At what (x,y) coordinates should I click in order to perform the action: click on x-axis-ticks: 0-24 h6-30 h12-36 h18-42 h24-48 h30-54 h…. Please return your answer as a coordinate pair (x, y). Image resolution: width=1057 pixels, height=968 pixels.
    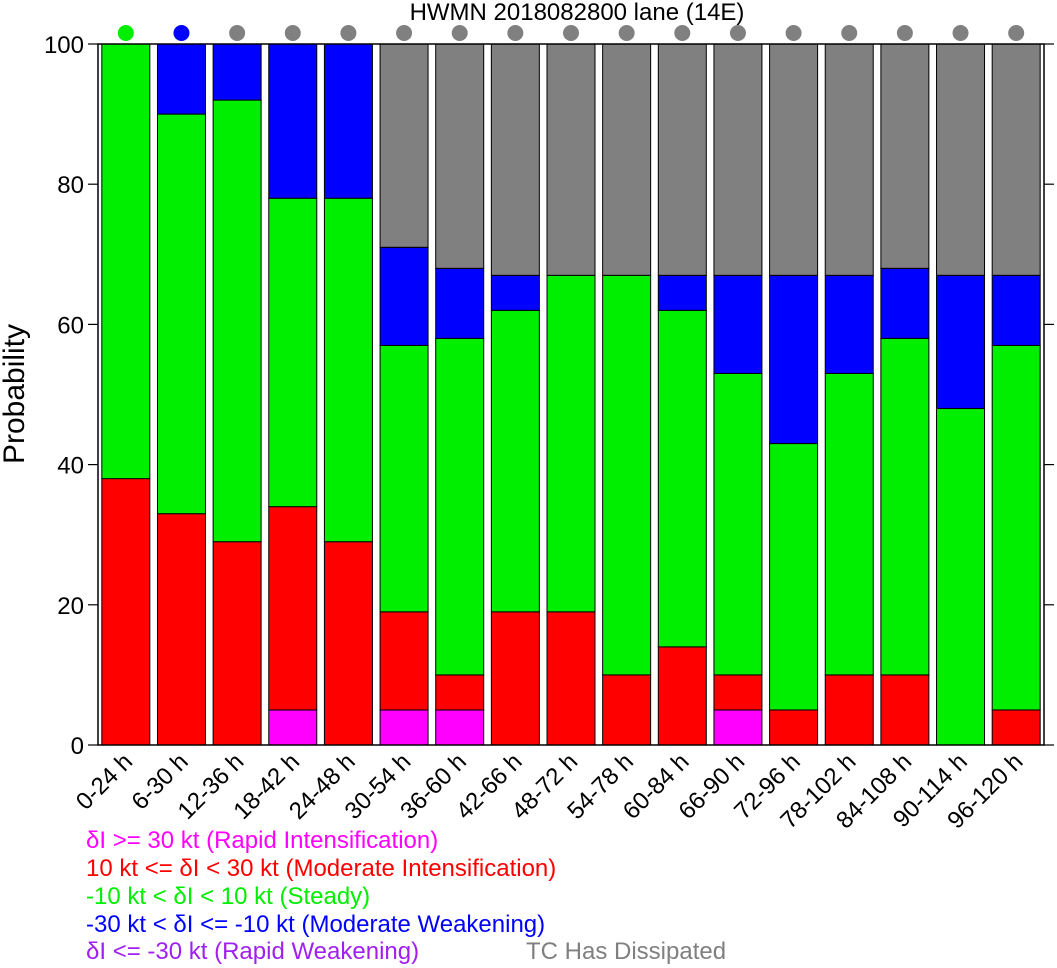
    Looking at the image, I should click on (550, 791).